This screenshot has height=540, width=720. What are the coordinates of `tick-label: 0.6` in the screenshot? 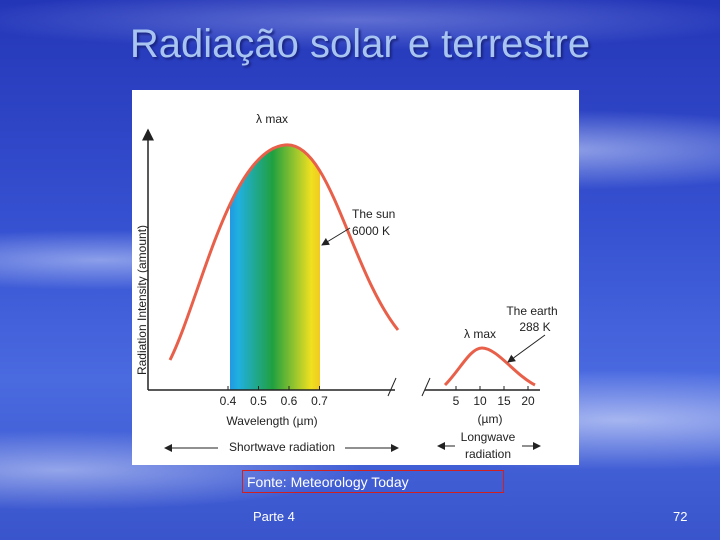 It's located at (289, 401).